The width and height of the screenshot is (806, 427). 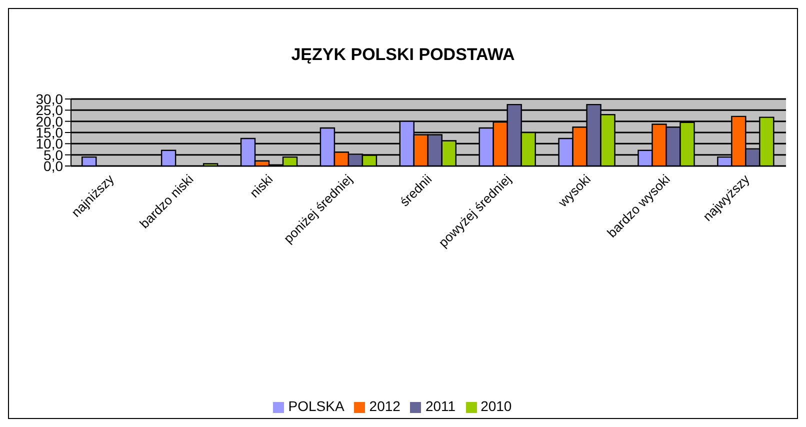 I want to click on legend-label: 2010, so click(x=496, y=406).